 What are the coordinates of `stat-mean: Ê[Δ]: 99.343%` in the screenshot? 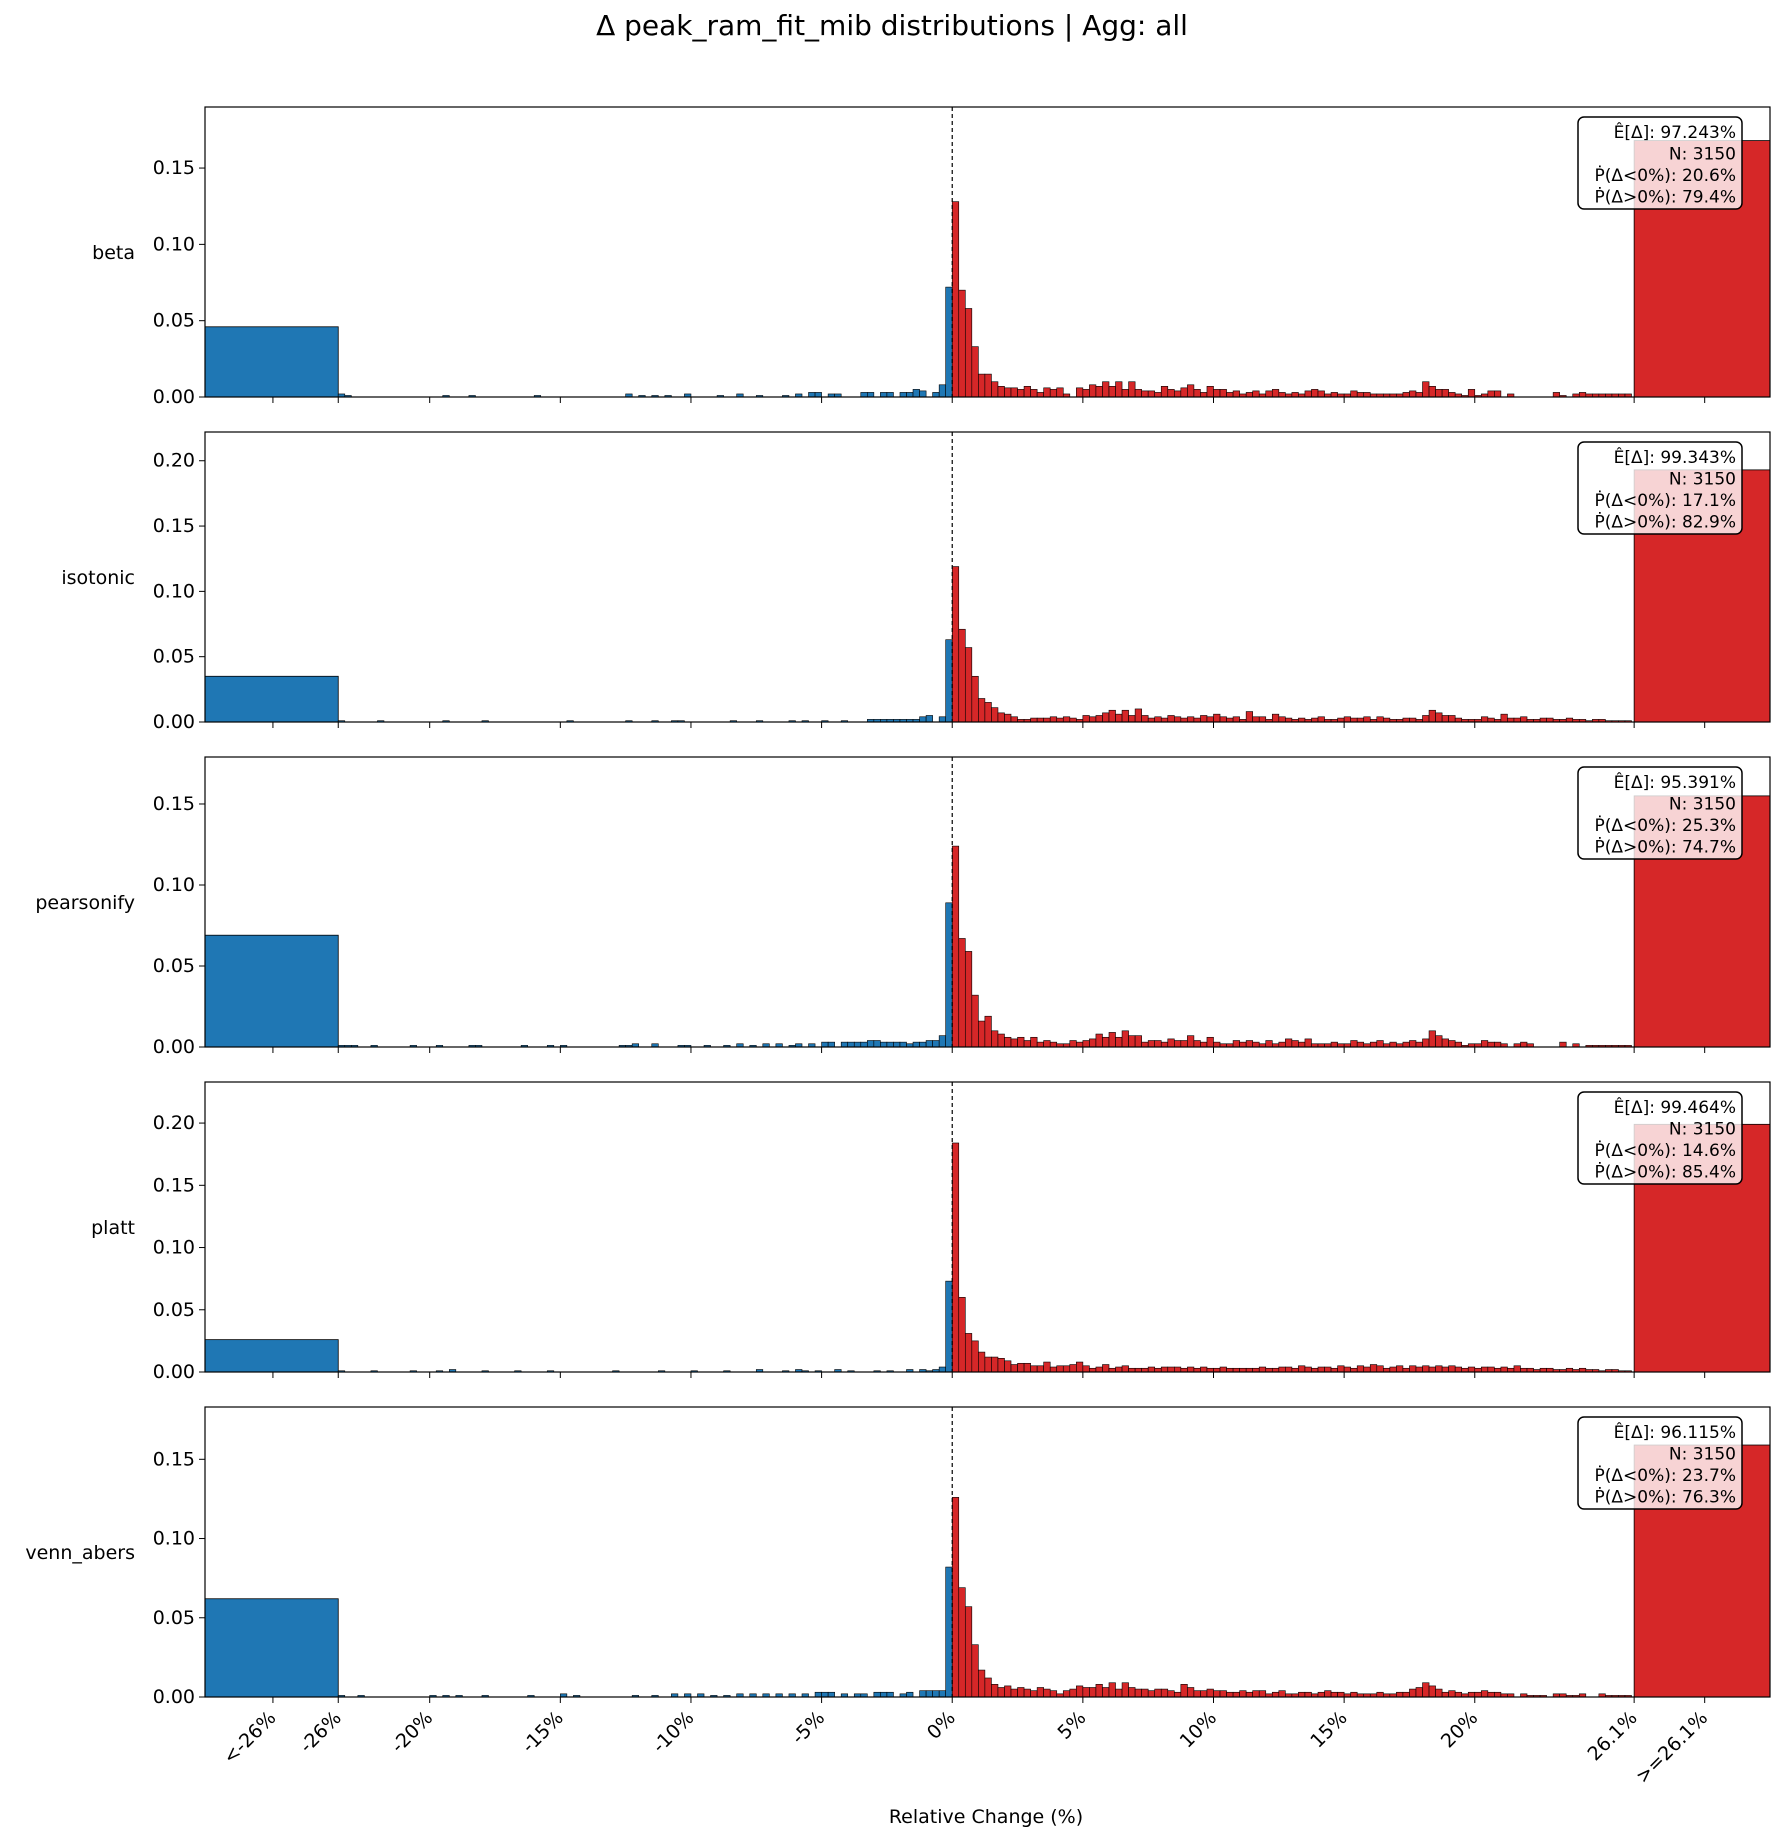 It's located at (1675, 457).